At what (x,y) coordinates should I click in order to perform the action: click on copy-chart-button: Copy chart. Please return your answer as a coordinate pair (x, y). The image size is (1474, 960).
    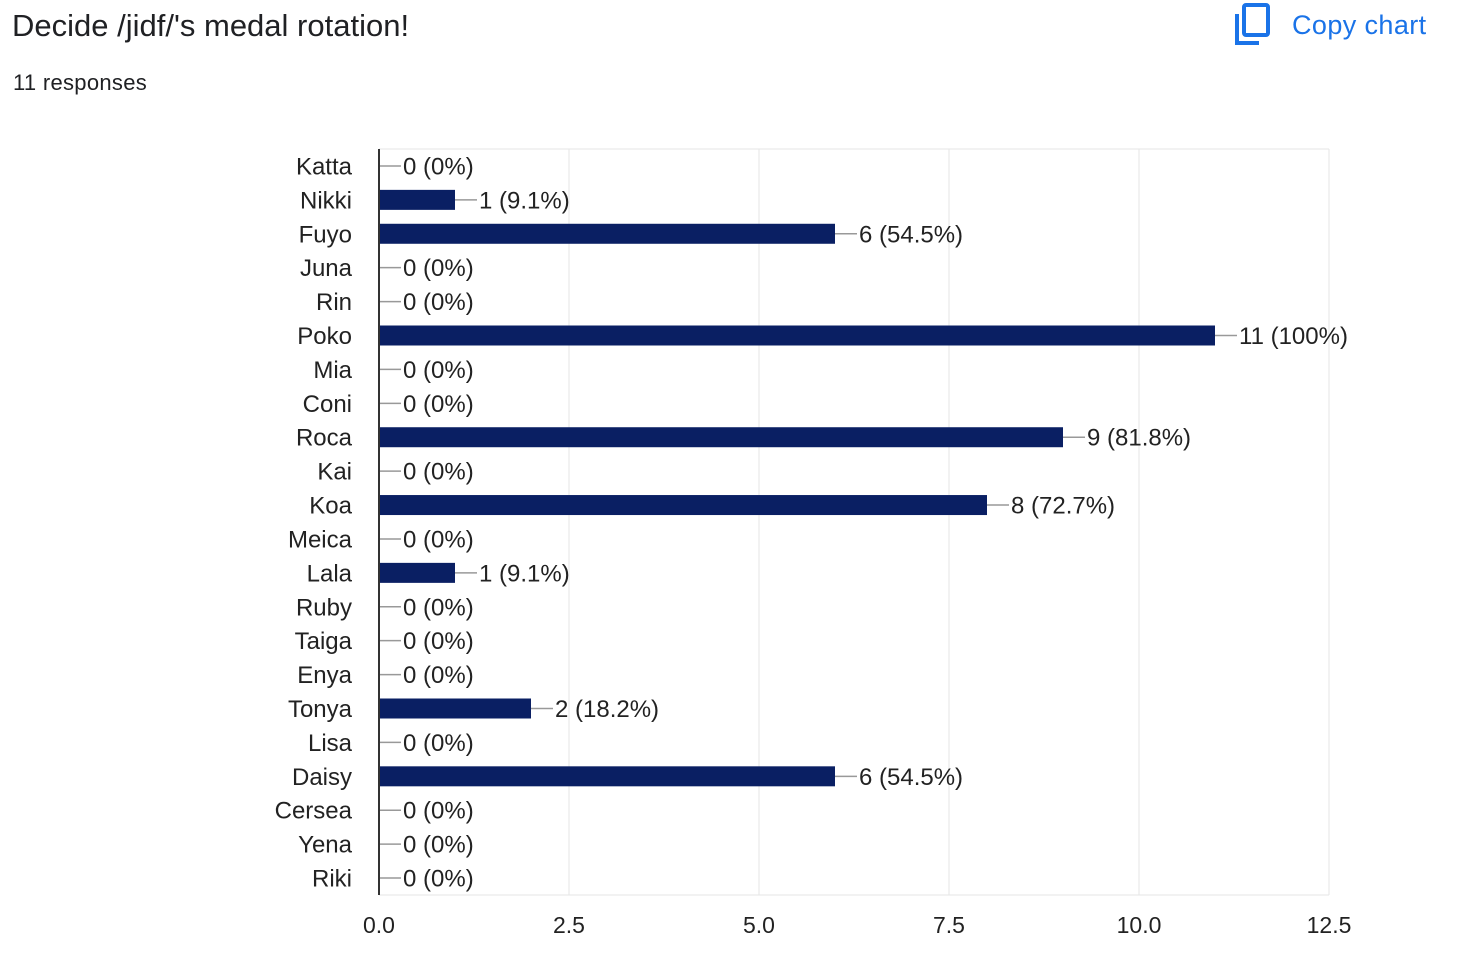
    Looking at the image, I should click on (1329, 25).